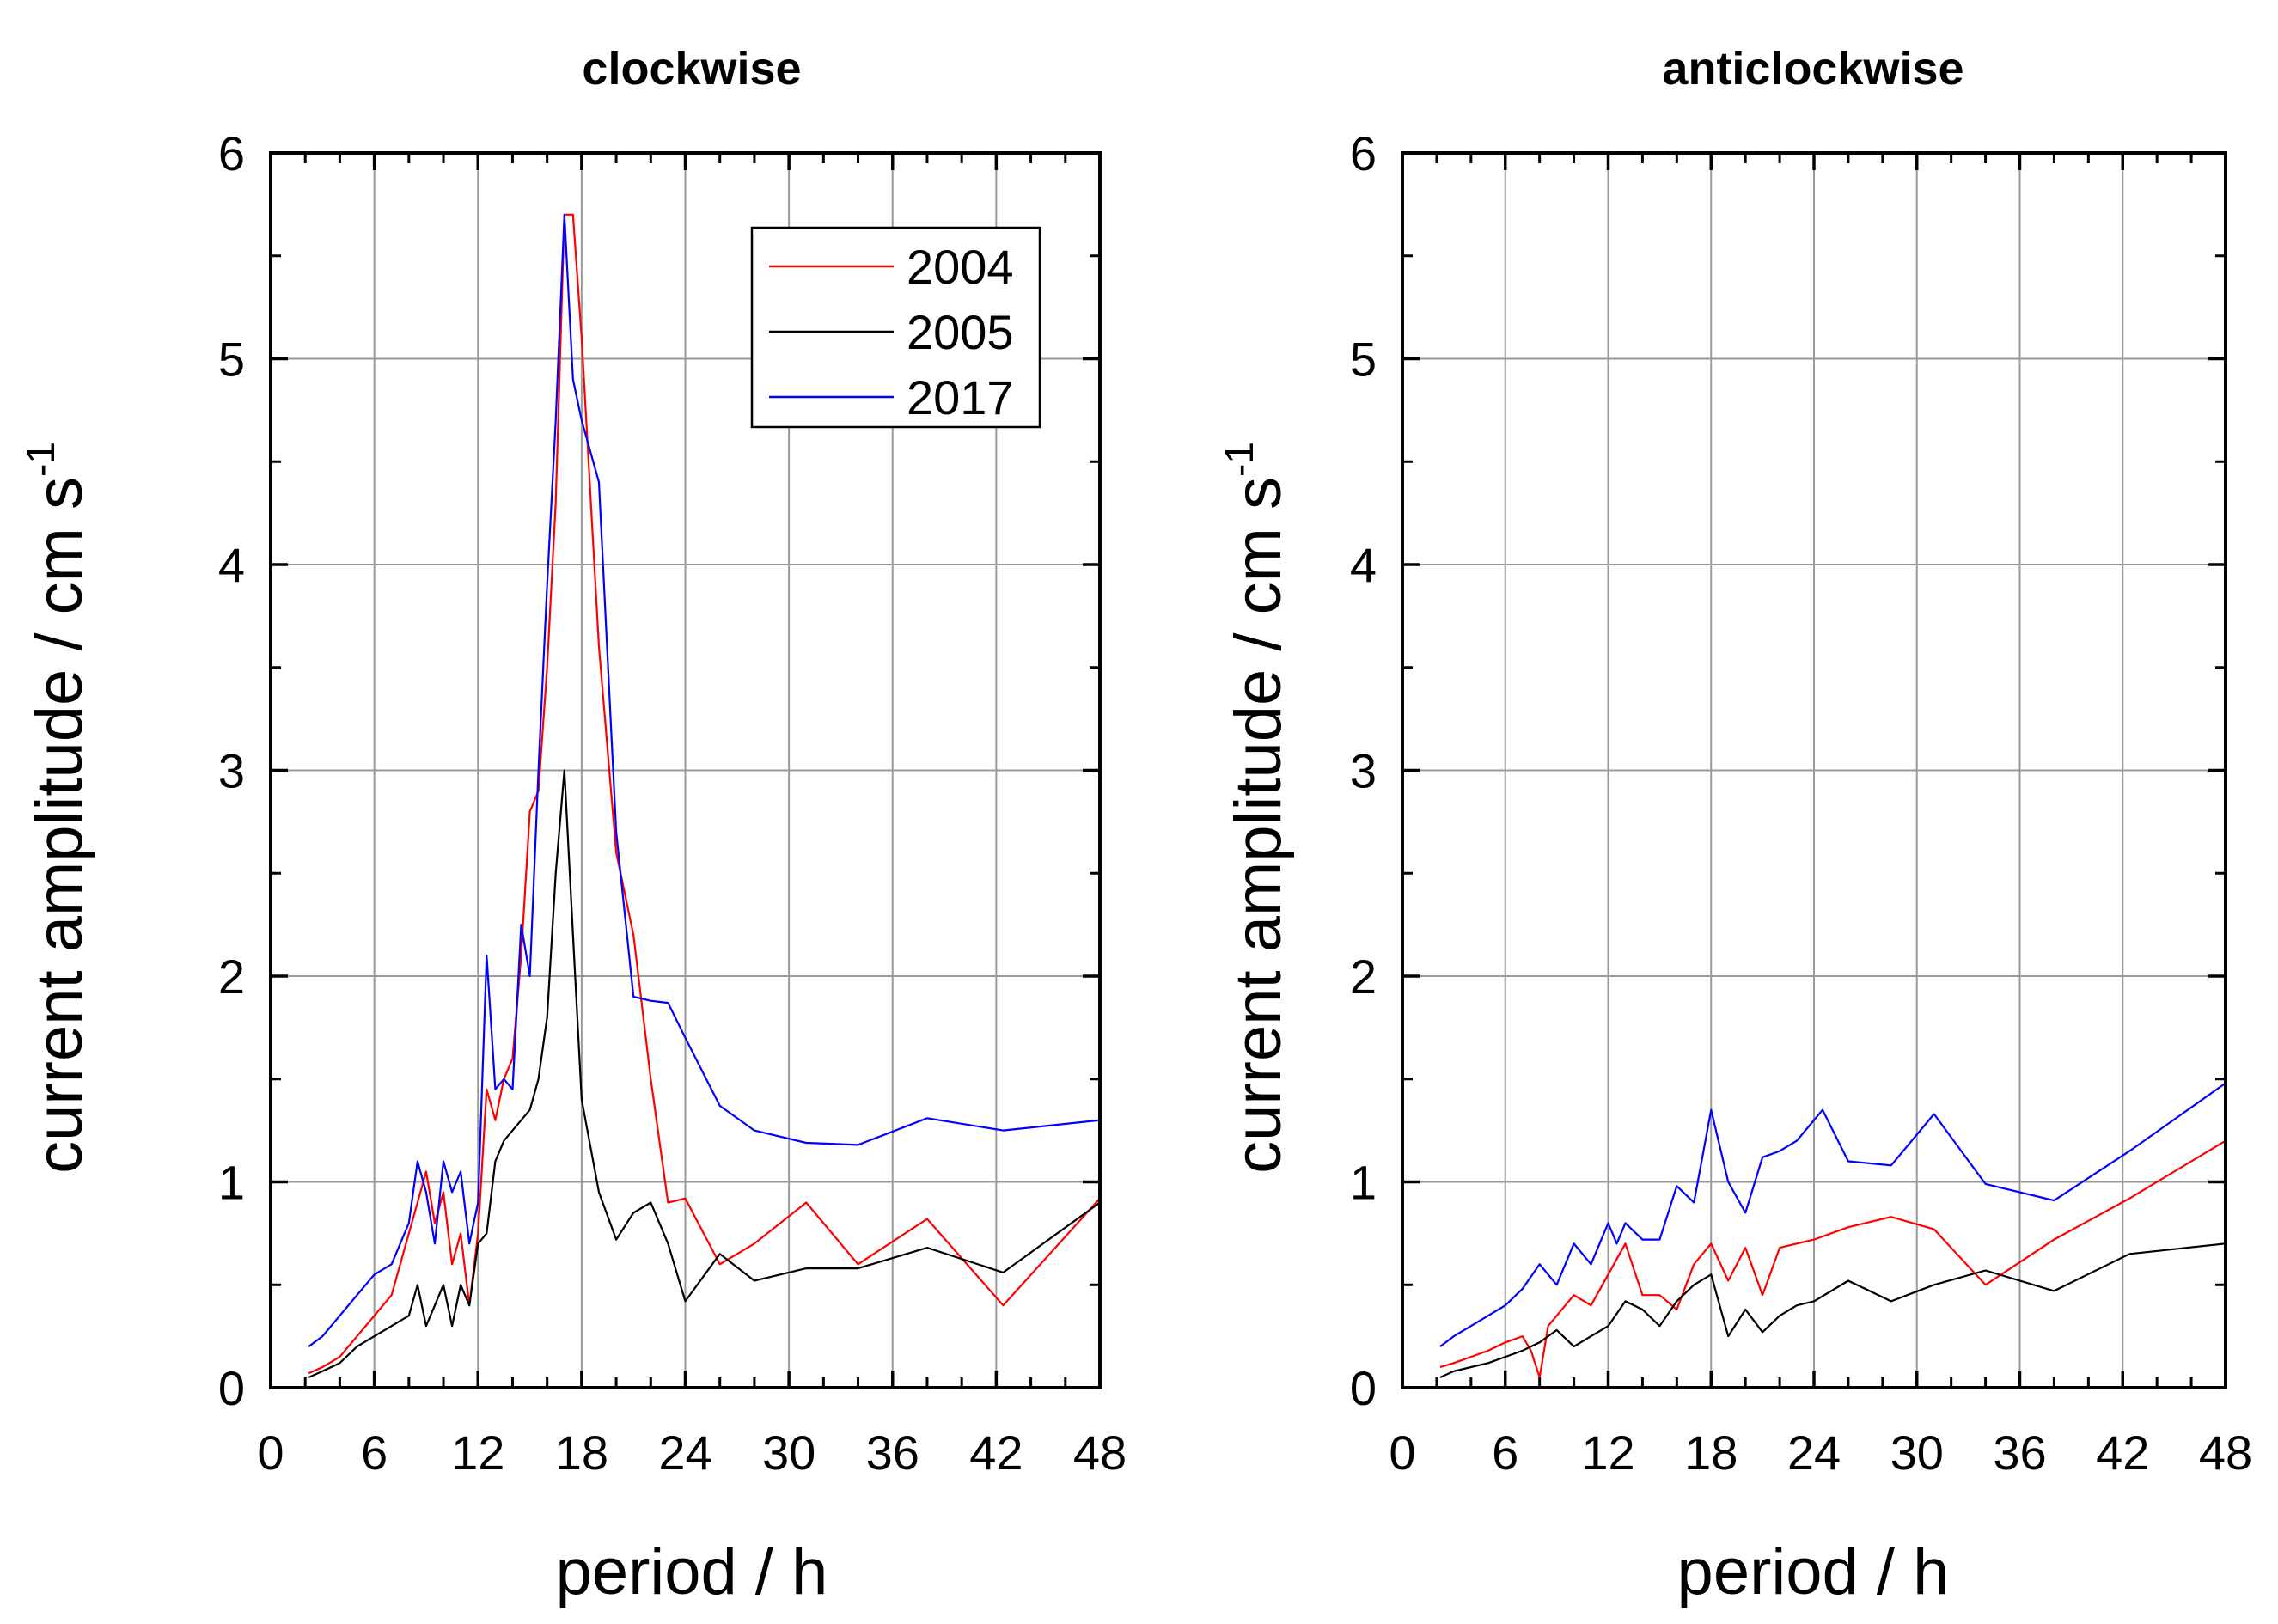 This screenshot has height=1624, width=2278. Describe the element at coordinates (961, 332) in the screenshot. I see `legend-label-2005: 2005` at that location.